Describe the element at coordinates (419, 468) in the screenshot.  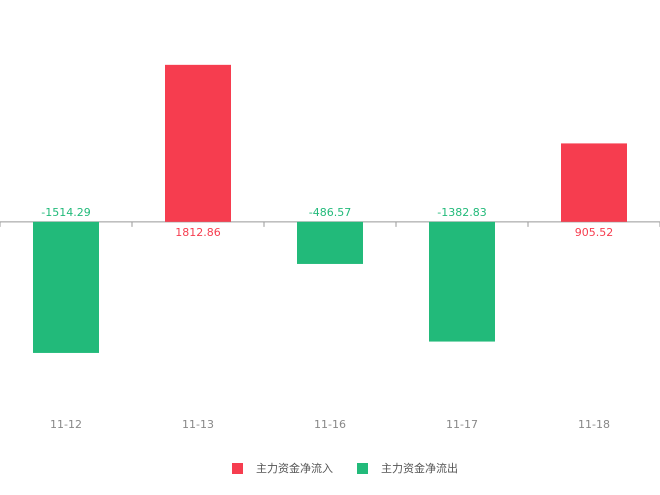
I see `legend-label: 主力资金净流出` at that location.